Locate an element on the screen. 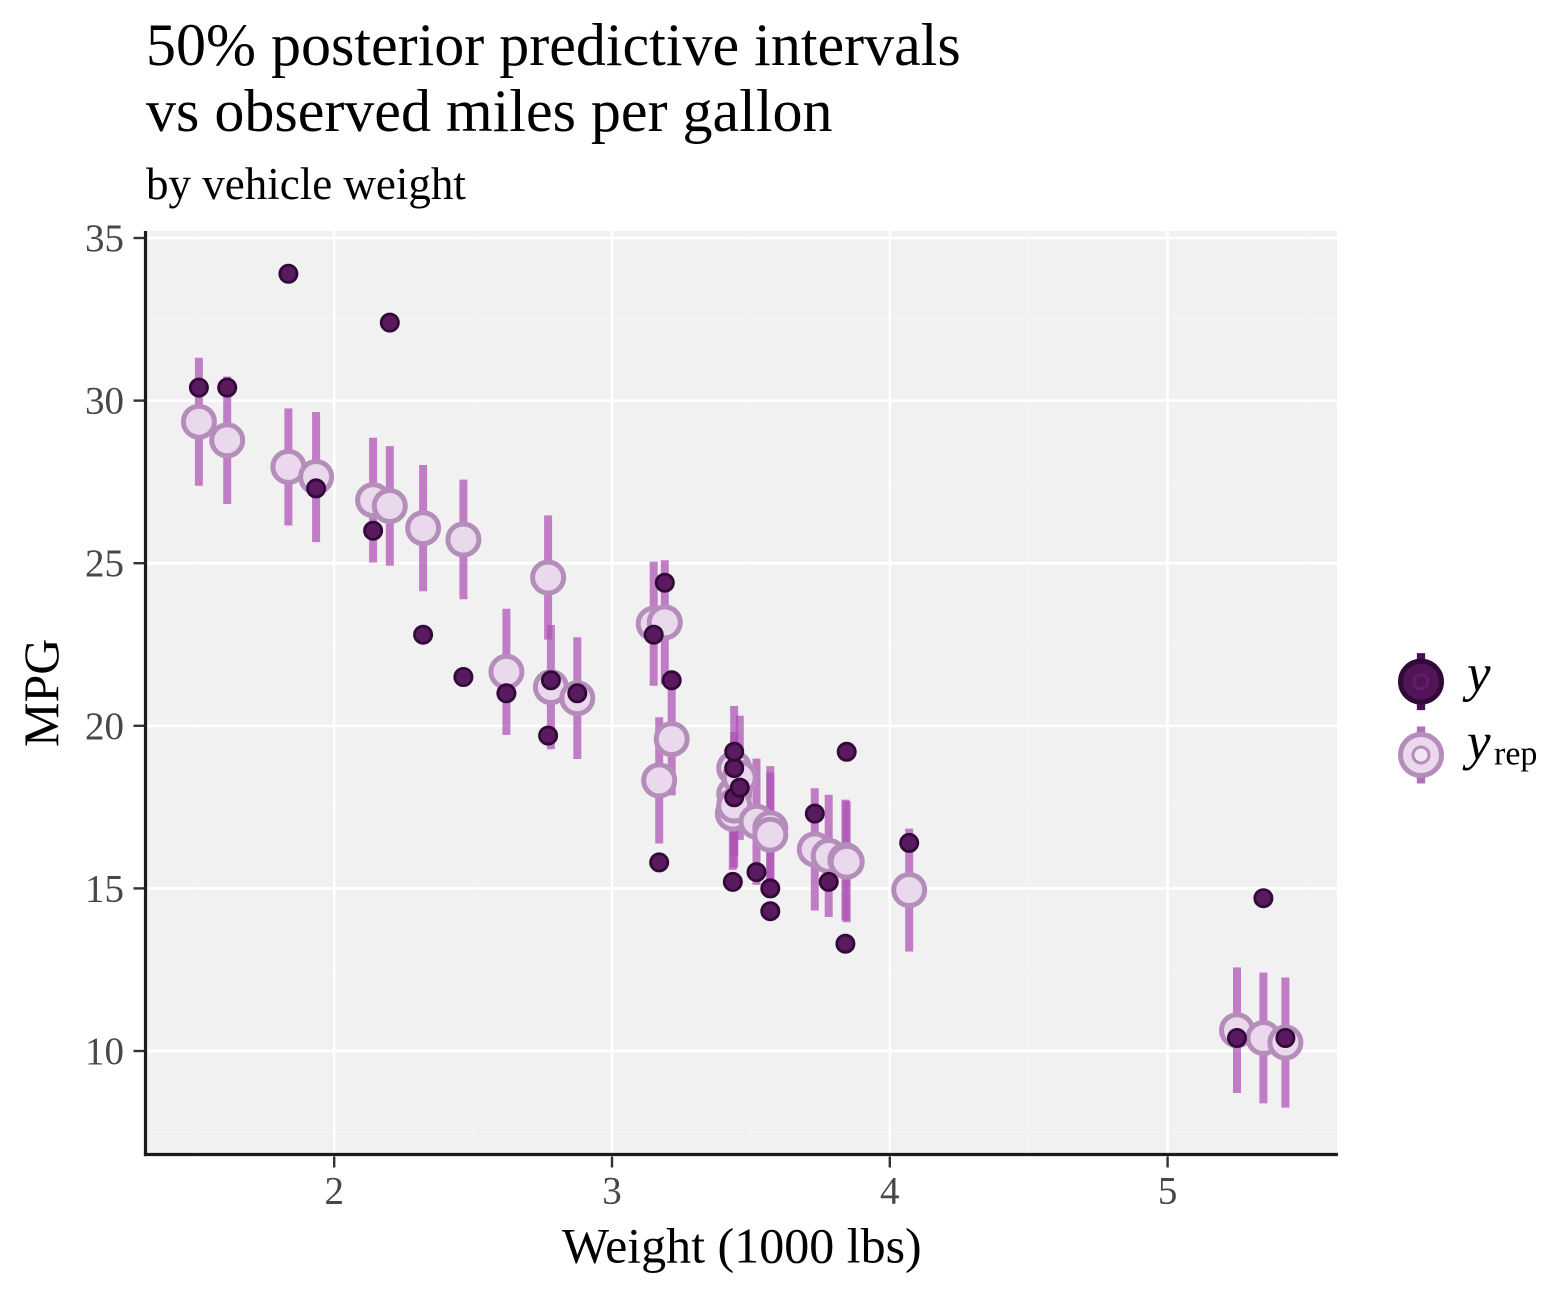  svg-text: by vehicle weight is located at coordinates (306, 184).